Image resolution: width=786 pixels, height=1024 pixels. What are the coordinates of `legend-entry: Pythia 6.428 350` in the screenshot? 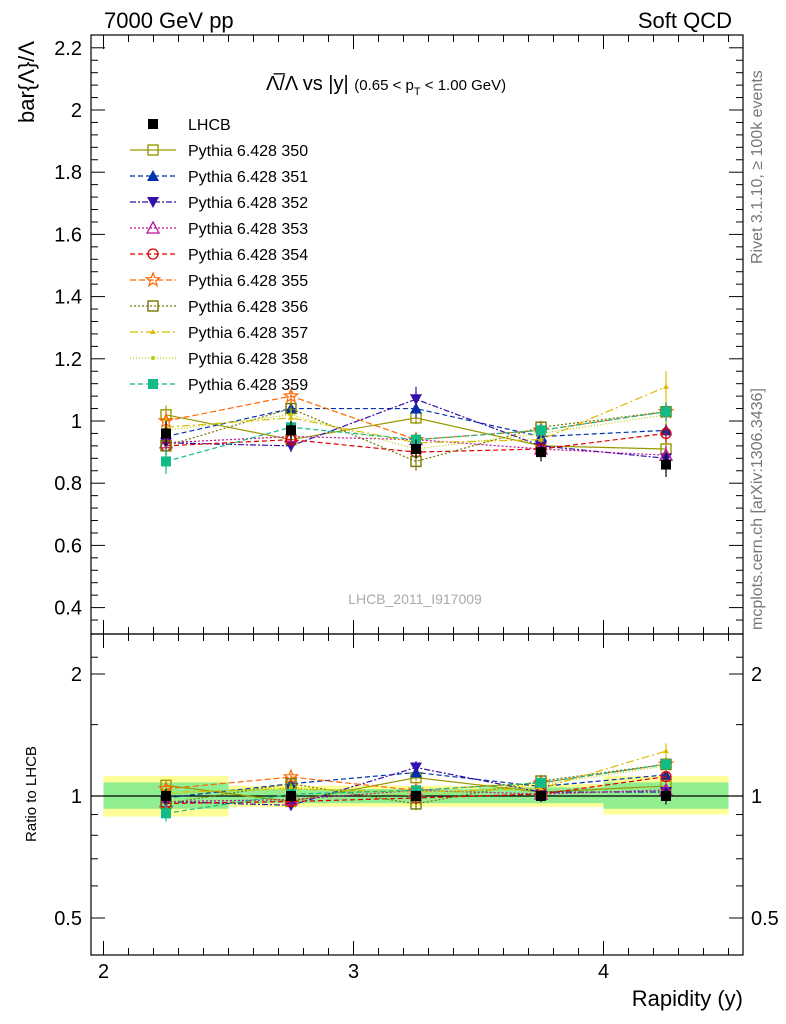 It's located at (219, 151).